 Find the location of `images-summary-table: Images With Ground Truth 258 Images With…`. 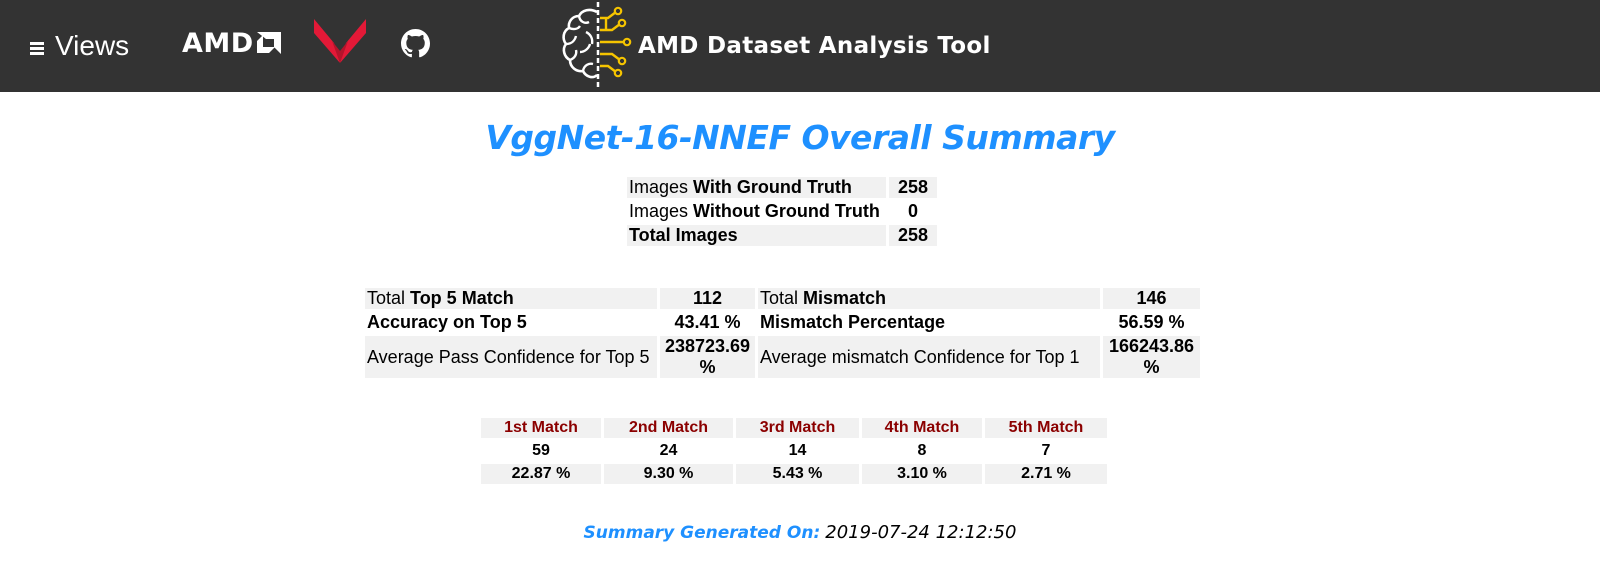

images-summary-table: Images With Ground Truth 258 Images With… is located at coordinates (782, 211).